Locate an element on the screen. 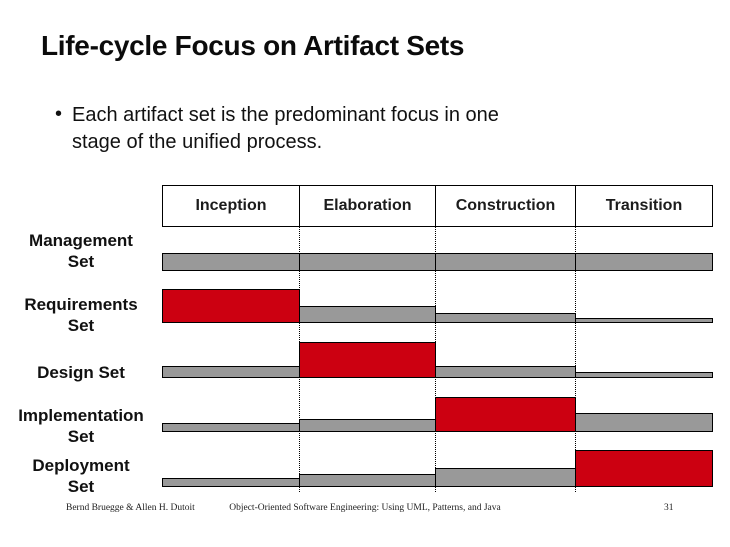 The width and height of the screenshot is (730, 547). bar-implementation-set-construction-predominant is located at coordinates (505, 414).